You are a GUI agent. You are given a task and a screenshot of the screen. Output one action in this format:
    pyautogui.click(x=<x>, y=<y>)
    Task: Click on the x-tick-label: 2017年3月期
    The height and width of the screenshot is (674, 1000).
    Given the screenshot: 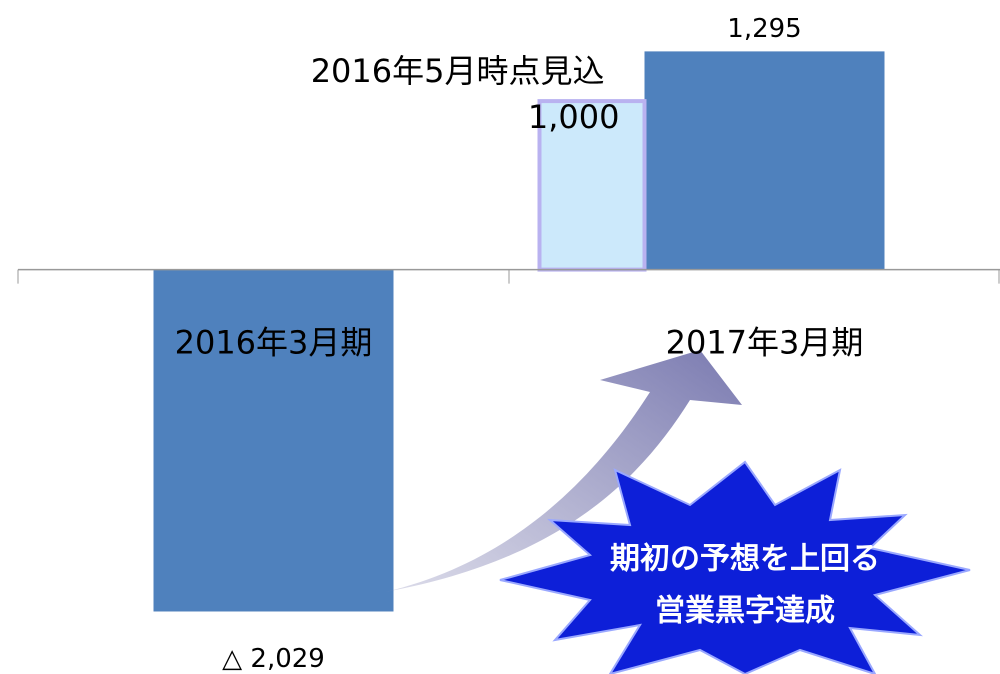 What is the action you would take?
    pyautogui.click(x=765, y=343)
    